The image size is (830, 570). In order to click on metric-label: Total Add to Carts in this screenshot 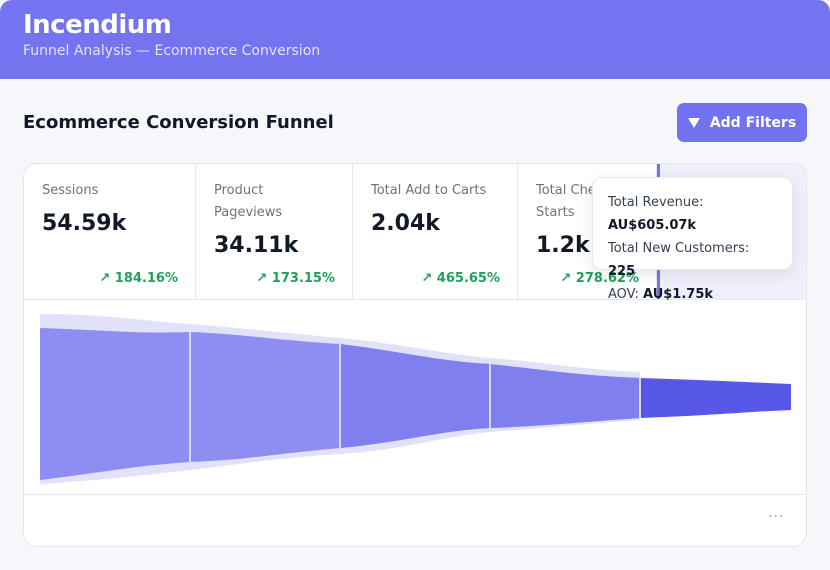, I will do `click(429, 190)`.